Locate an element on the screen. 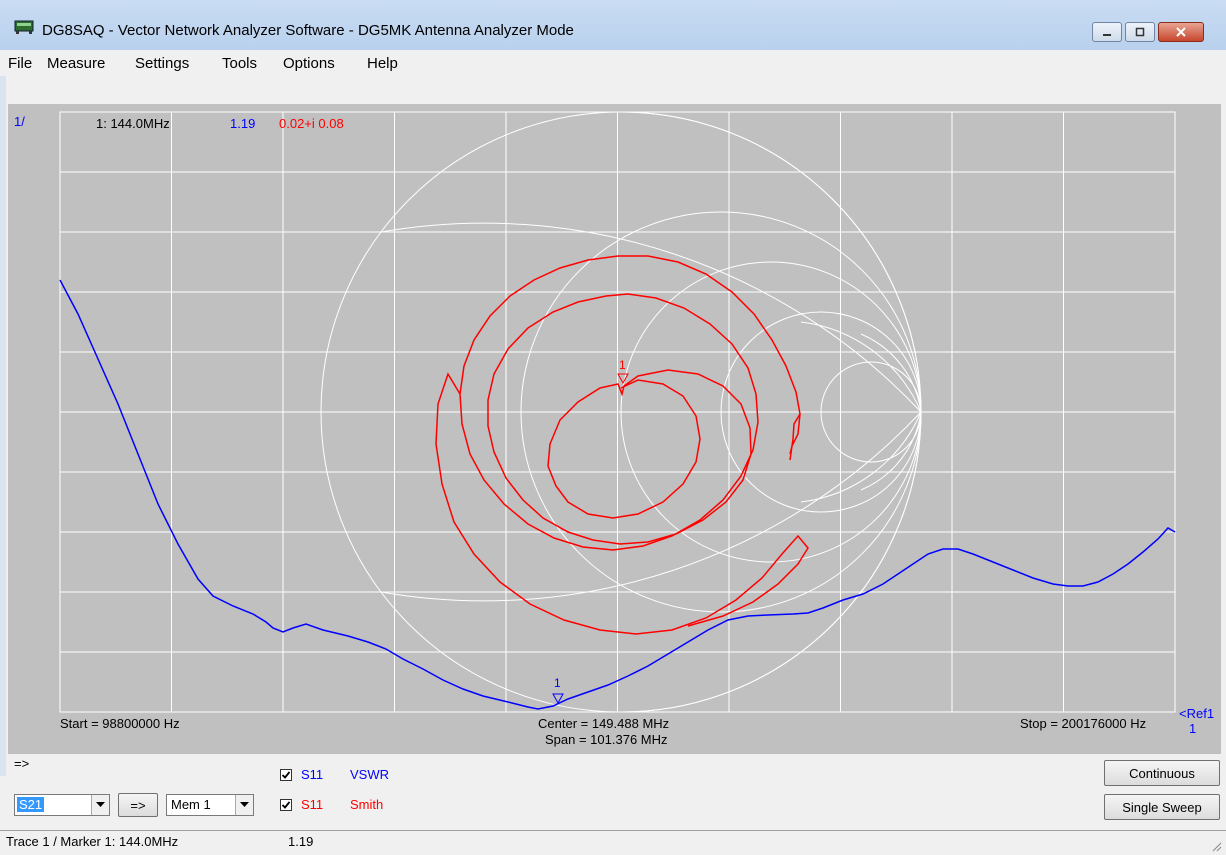 Image resolution: width=1226 pixels, height=855 pixels. minimize-icon is located at coordinates (1107, 35).